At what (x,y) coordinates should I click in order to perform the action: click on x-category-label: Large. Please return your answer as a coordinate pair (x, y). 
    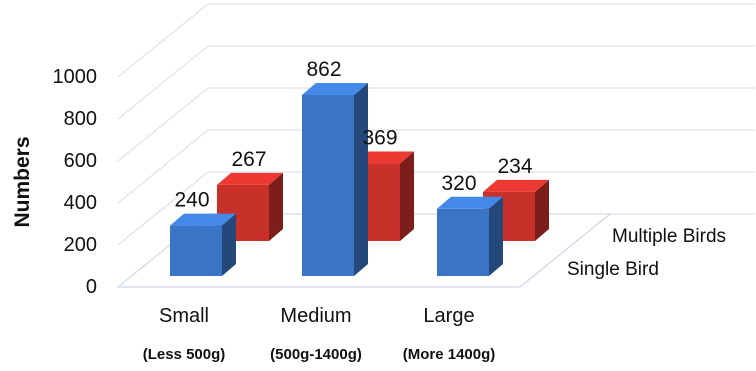
    Looking at the image, I should click on (448, 316).